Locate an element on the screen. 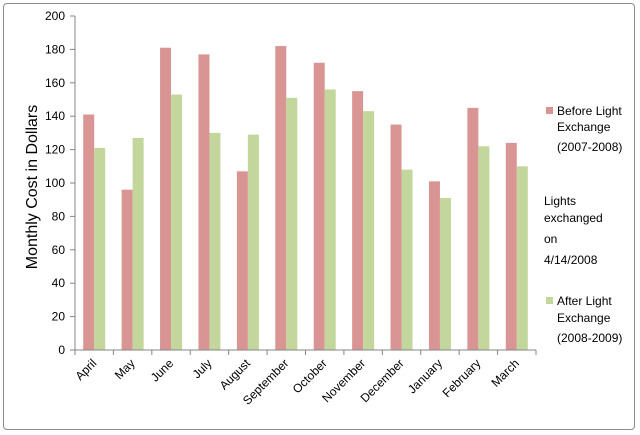 The image size is (640, 435). bar-after-december is located at coordinates (407, 259).